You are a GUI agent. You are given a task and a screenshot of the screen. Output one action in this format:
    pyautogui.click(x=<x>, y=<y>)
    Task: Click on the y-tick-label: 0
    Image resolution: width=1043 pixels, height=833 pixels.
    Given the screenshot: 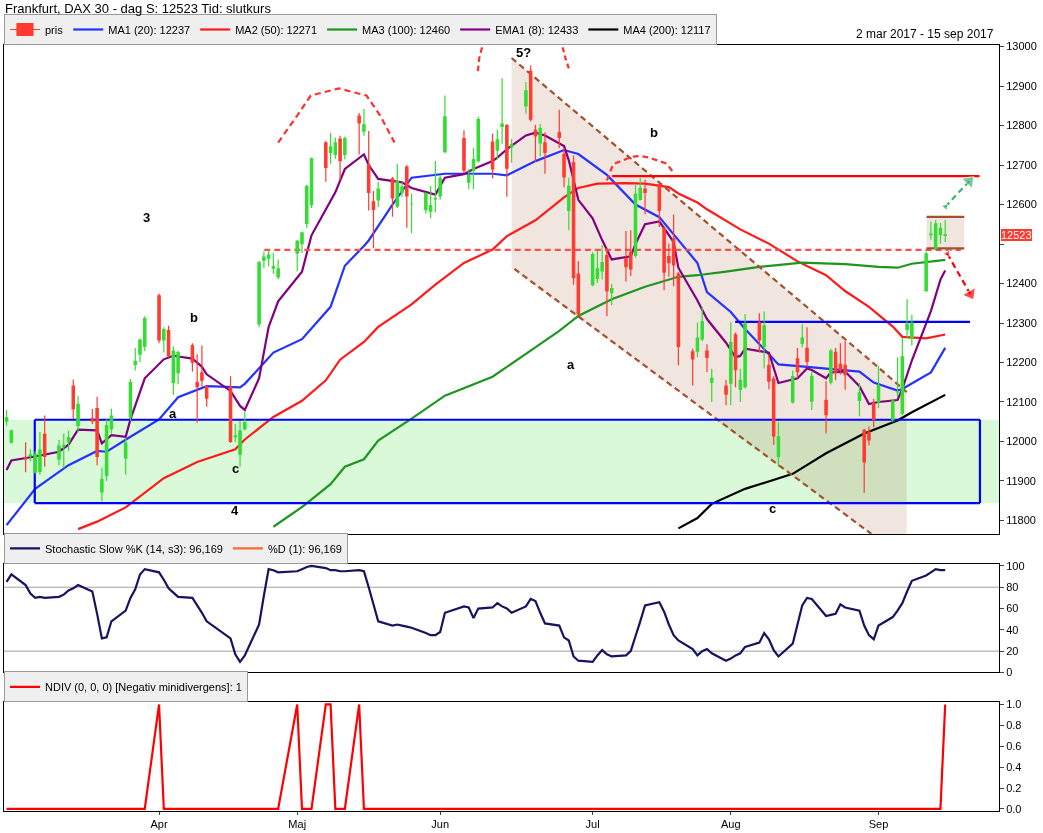 What is the action you would take?
    pyautogui.click(x=1009, y=672)
    